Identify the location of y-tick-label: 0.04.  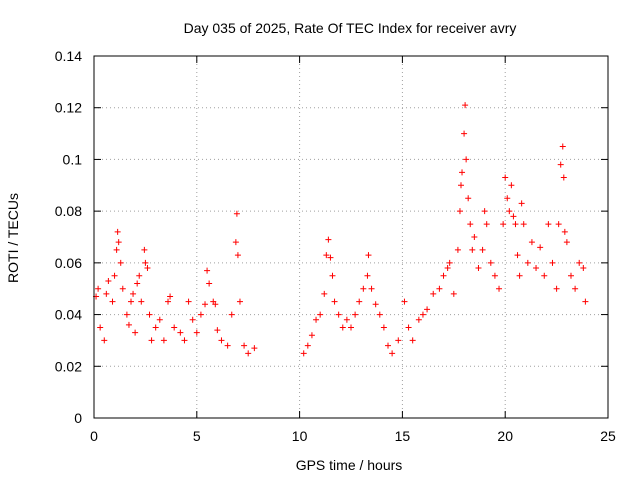
(68, 315).